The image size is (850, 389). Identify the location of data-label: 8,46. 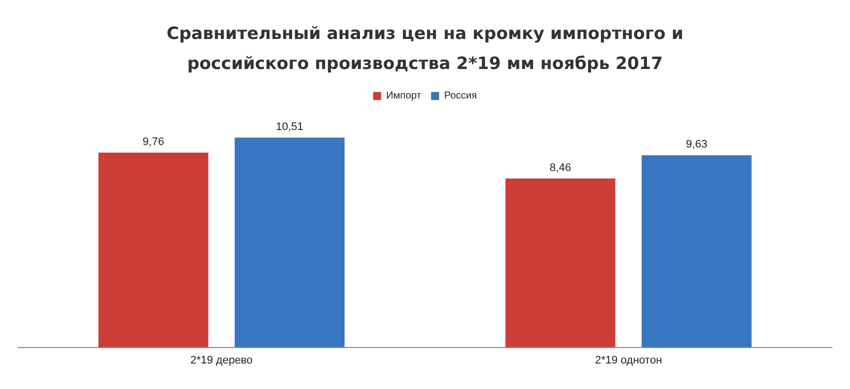
(561, 168).